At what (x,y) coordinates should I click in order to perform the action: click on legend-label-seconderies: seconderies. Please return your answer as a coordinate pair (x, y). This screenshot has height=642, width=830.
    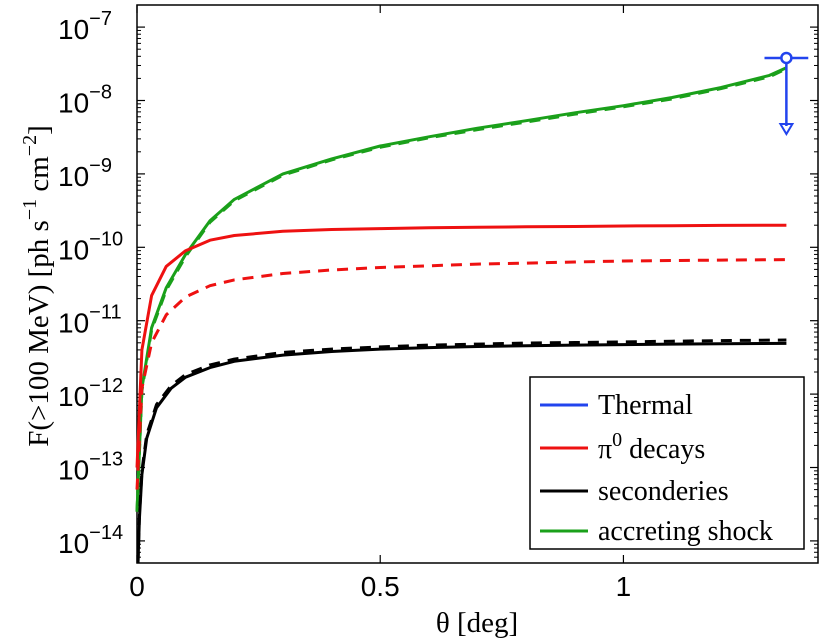
    Looking at the image, I should click on (663, 491).